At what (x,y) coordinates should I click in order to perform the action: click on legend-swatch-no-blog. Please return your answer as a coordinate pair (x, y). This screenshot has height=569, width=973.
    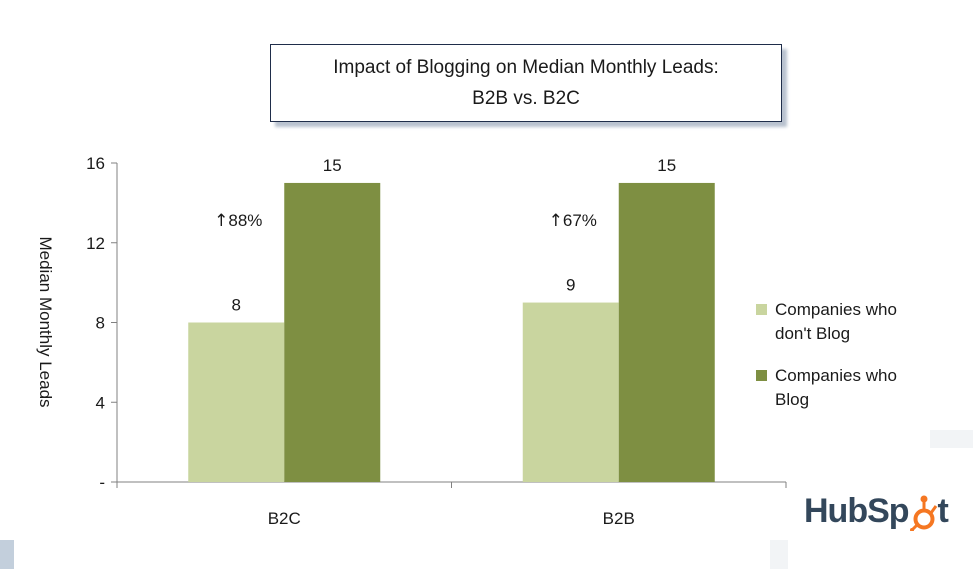
    Looking at the image, I should click on (761, 309).